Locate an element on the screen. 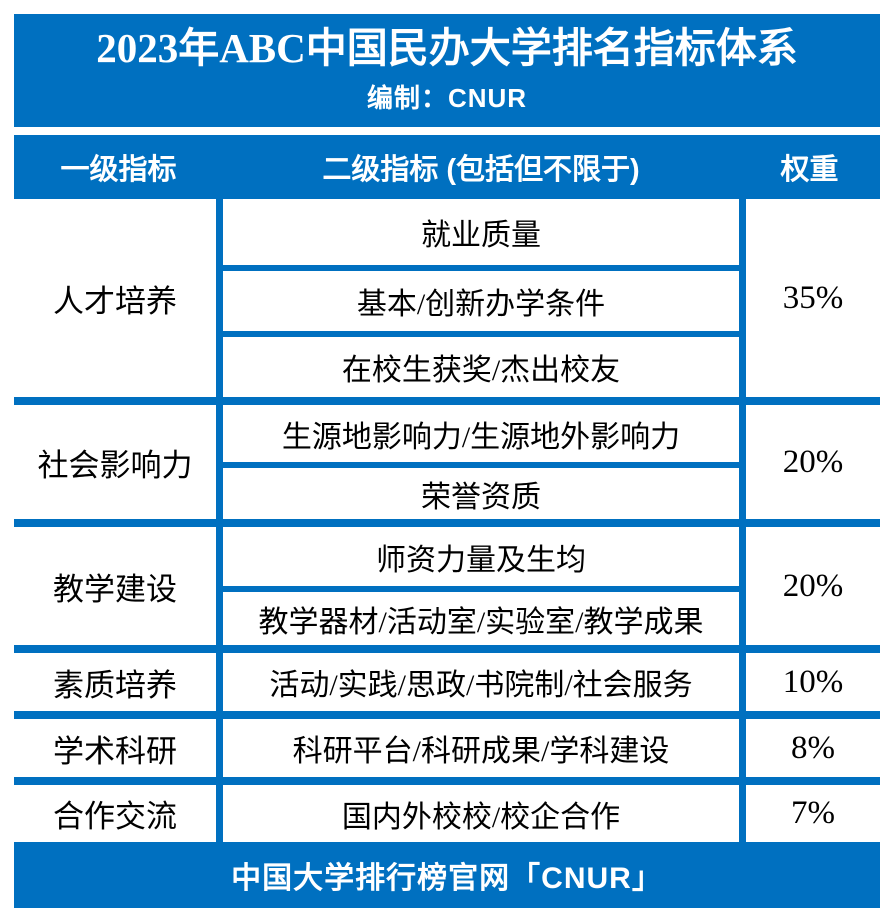 This screenshot has height=922, width=894. secondary-indicator-cell: 教学器材/活动室/实验室/教学成果 is located at coordinates (481, 615).